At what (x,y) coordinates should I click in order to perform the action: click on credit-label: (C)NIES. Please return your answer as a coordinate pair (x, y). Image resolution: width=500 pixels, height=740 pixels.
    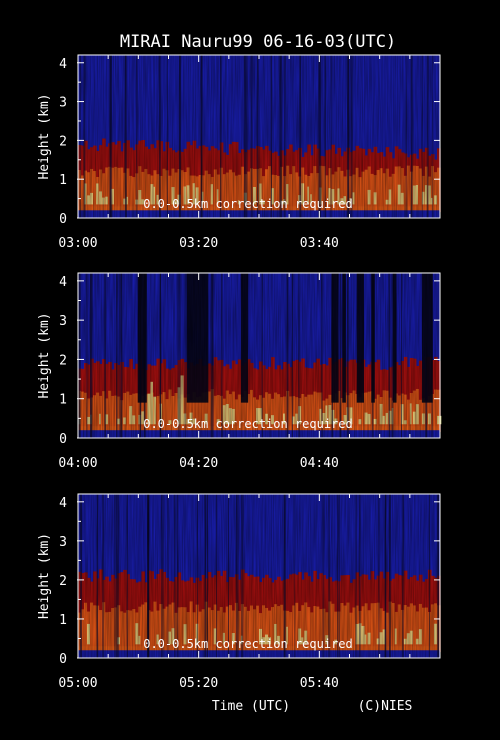
    Looking at the image, I should click on (385, 706).